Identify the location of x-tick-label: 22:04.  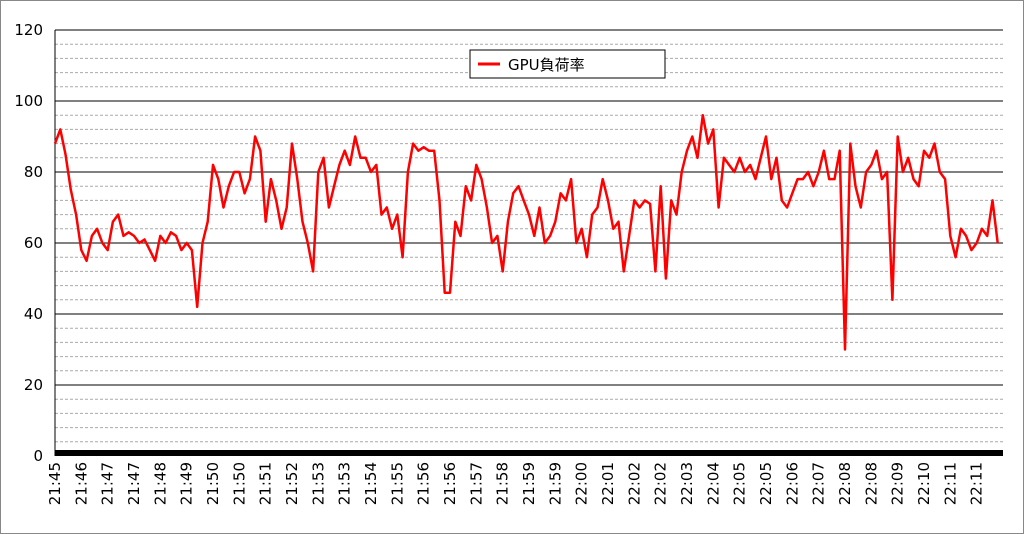
(713, 483).